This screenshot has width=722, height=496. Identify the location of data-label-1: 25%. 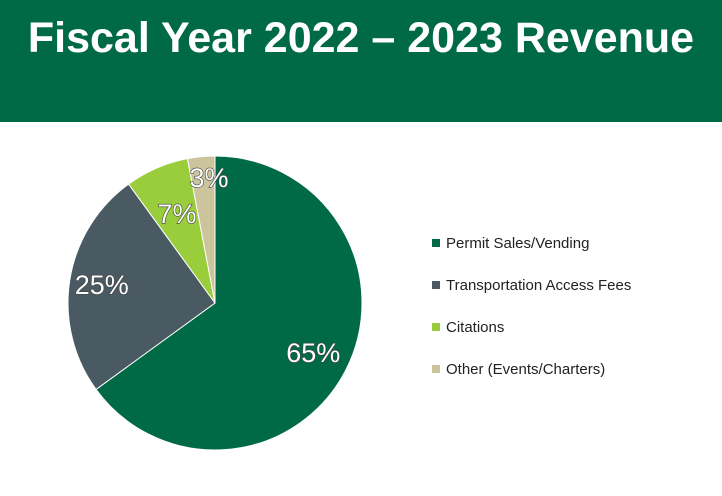
(102, 285).